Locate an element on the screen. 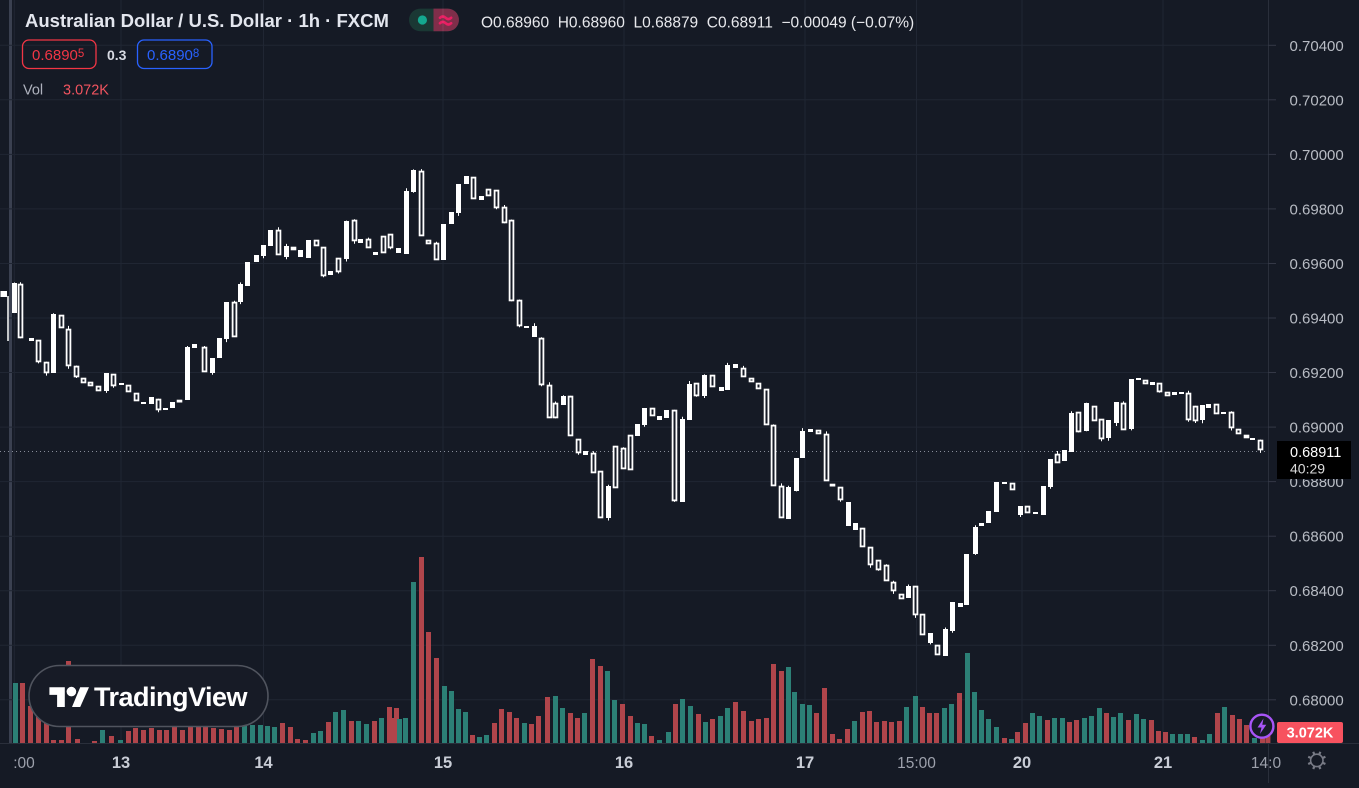 The height and width of the screenshot is (788, 1359). svg-text: 0.69000 is located at coordinates (1317, 428).